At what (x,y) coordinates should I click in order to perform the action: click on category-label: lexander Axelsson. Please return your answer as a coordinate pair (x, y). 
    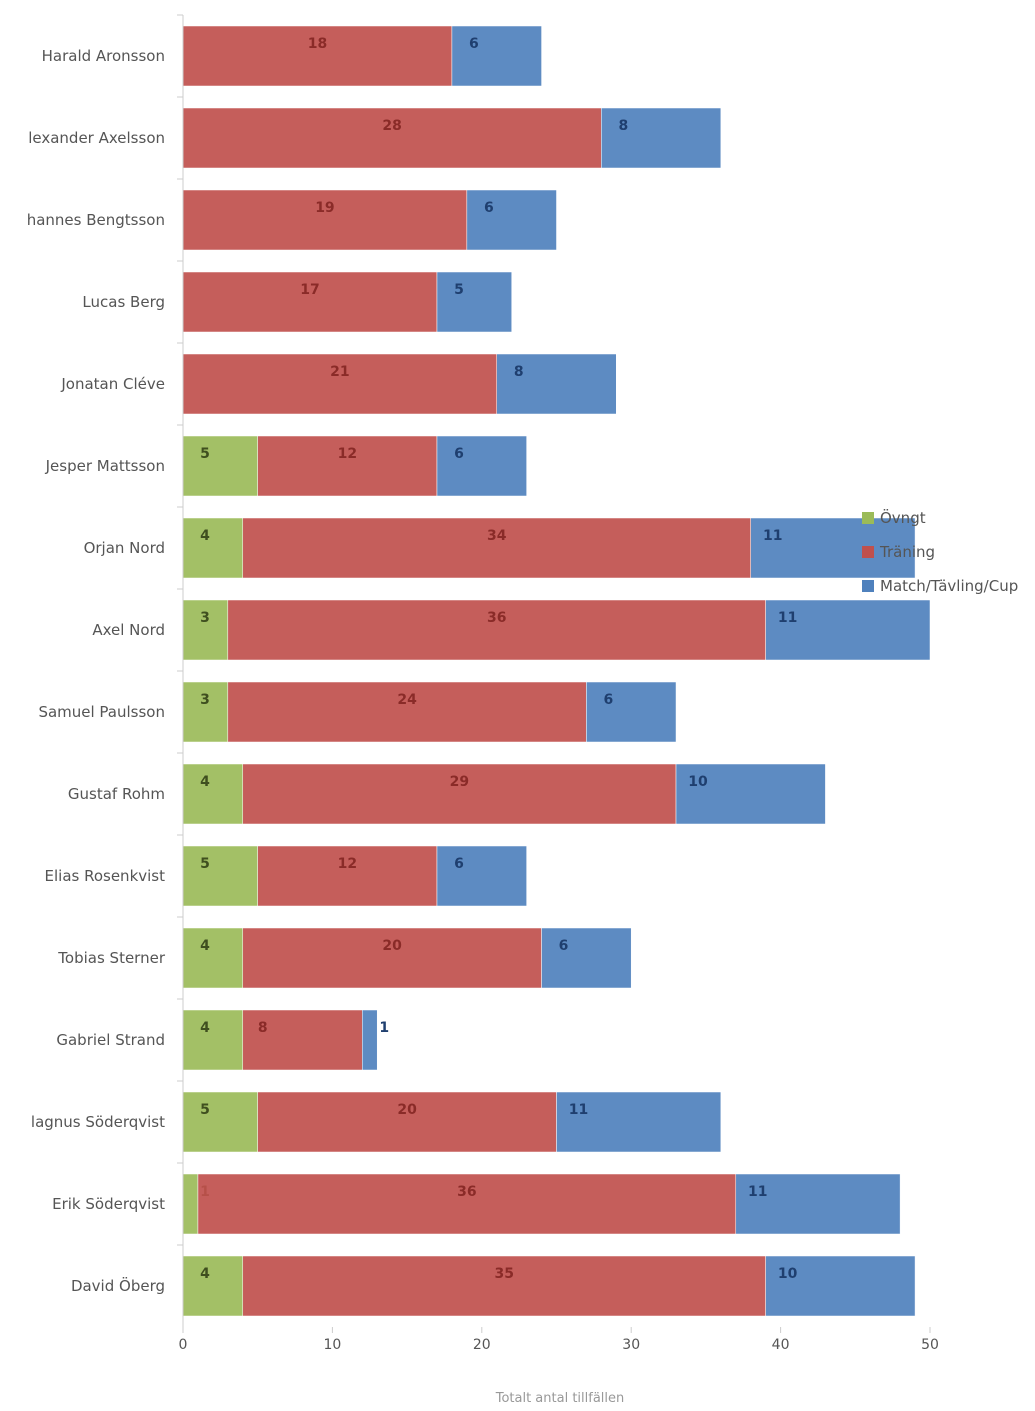
    Looking at the image, I should click on (96, 138).